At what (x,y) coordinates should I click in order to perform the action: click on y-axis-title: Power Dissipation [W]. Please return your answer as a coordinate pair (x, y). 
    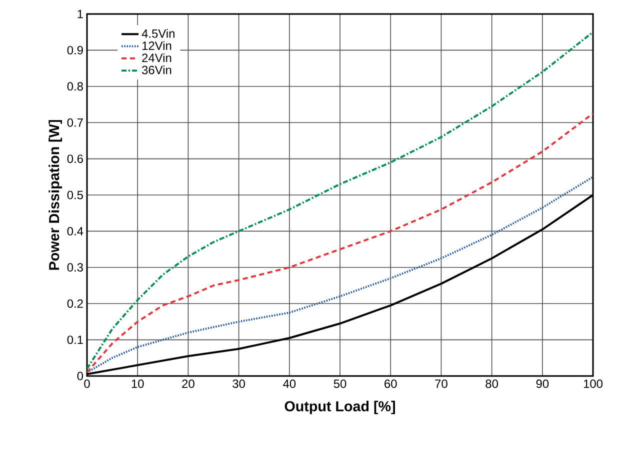
    Looking at the image, I should click on (55, 195).